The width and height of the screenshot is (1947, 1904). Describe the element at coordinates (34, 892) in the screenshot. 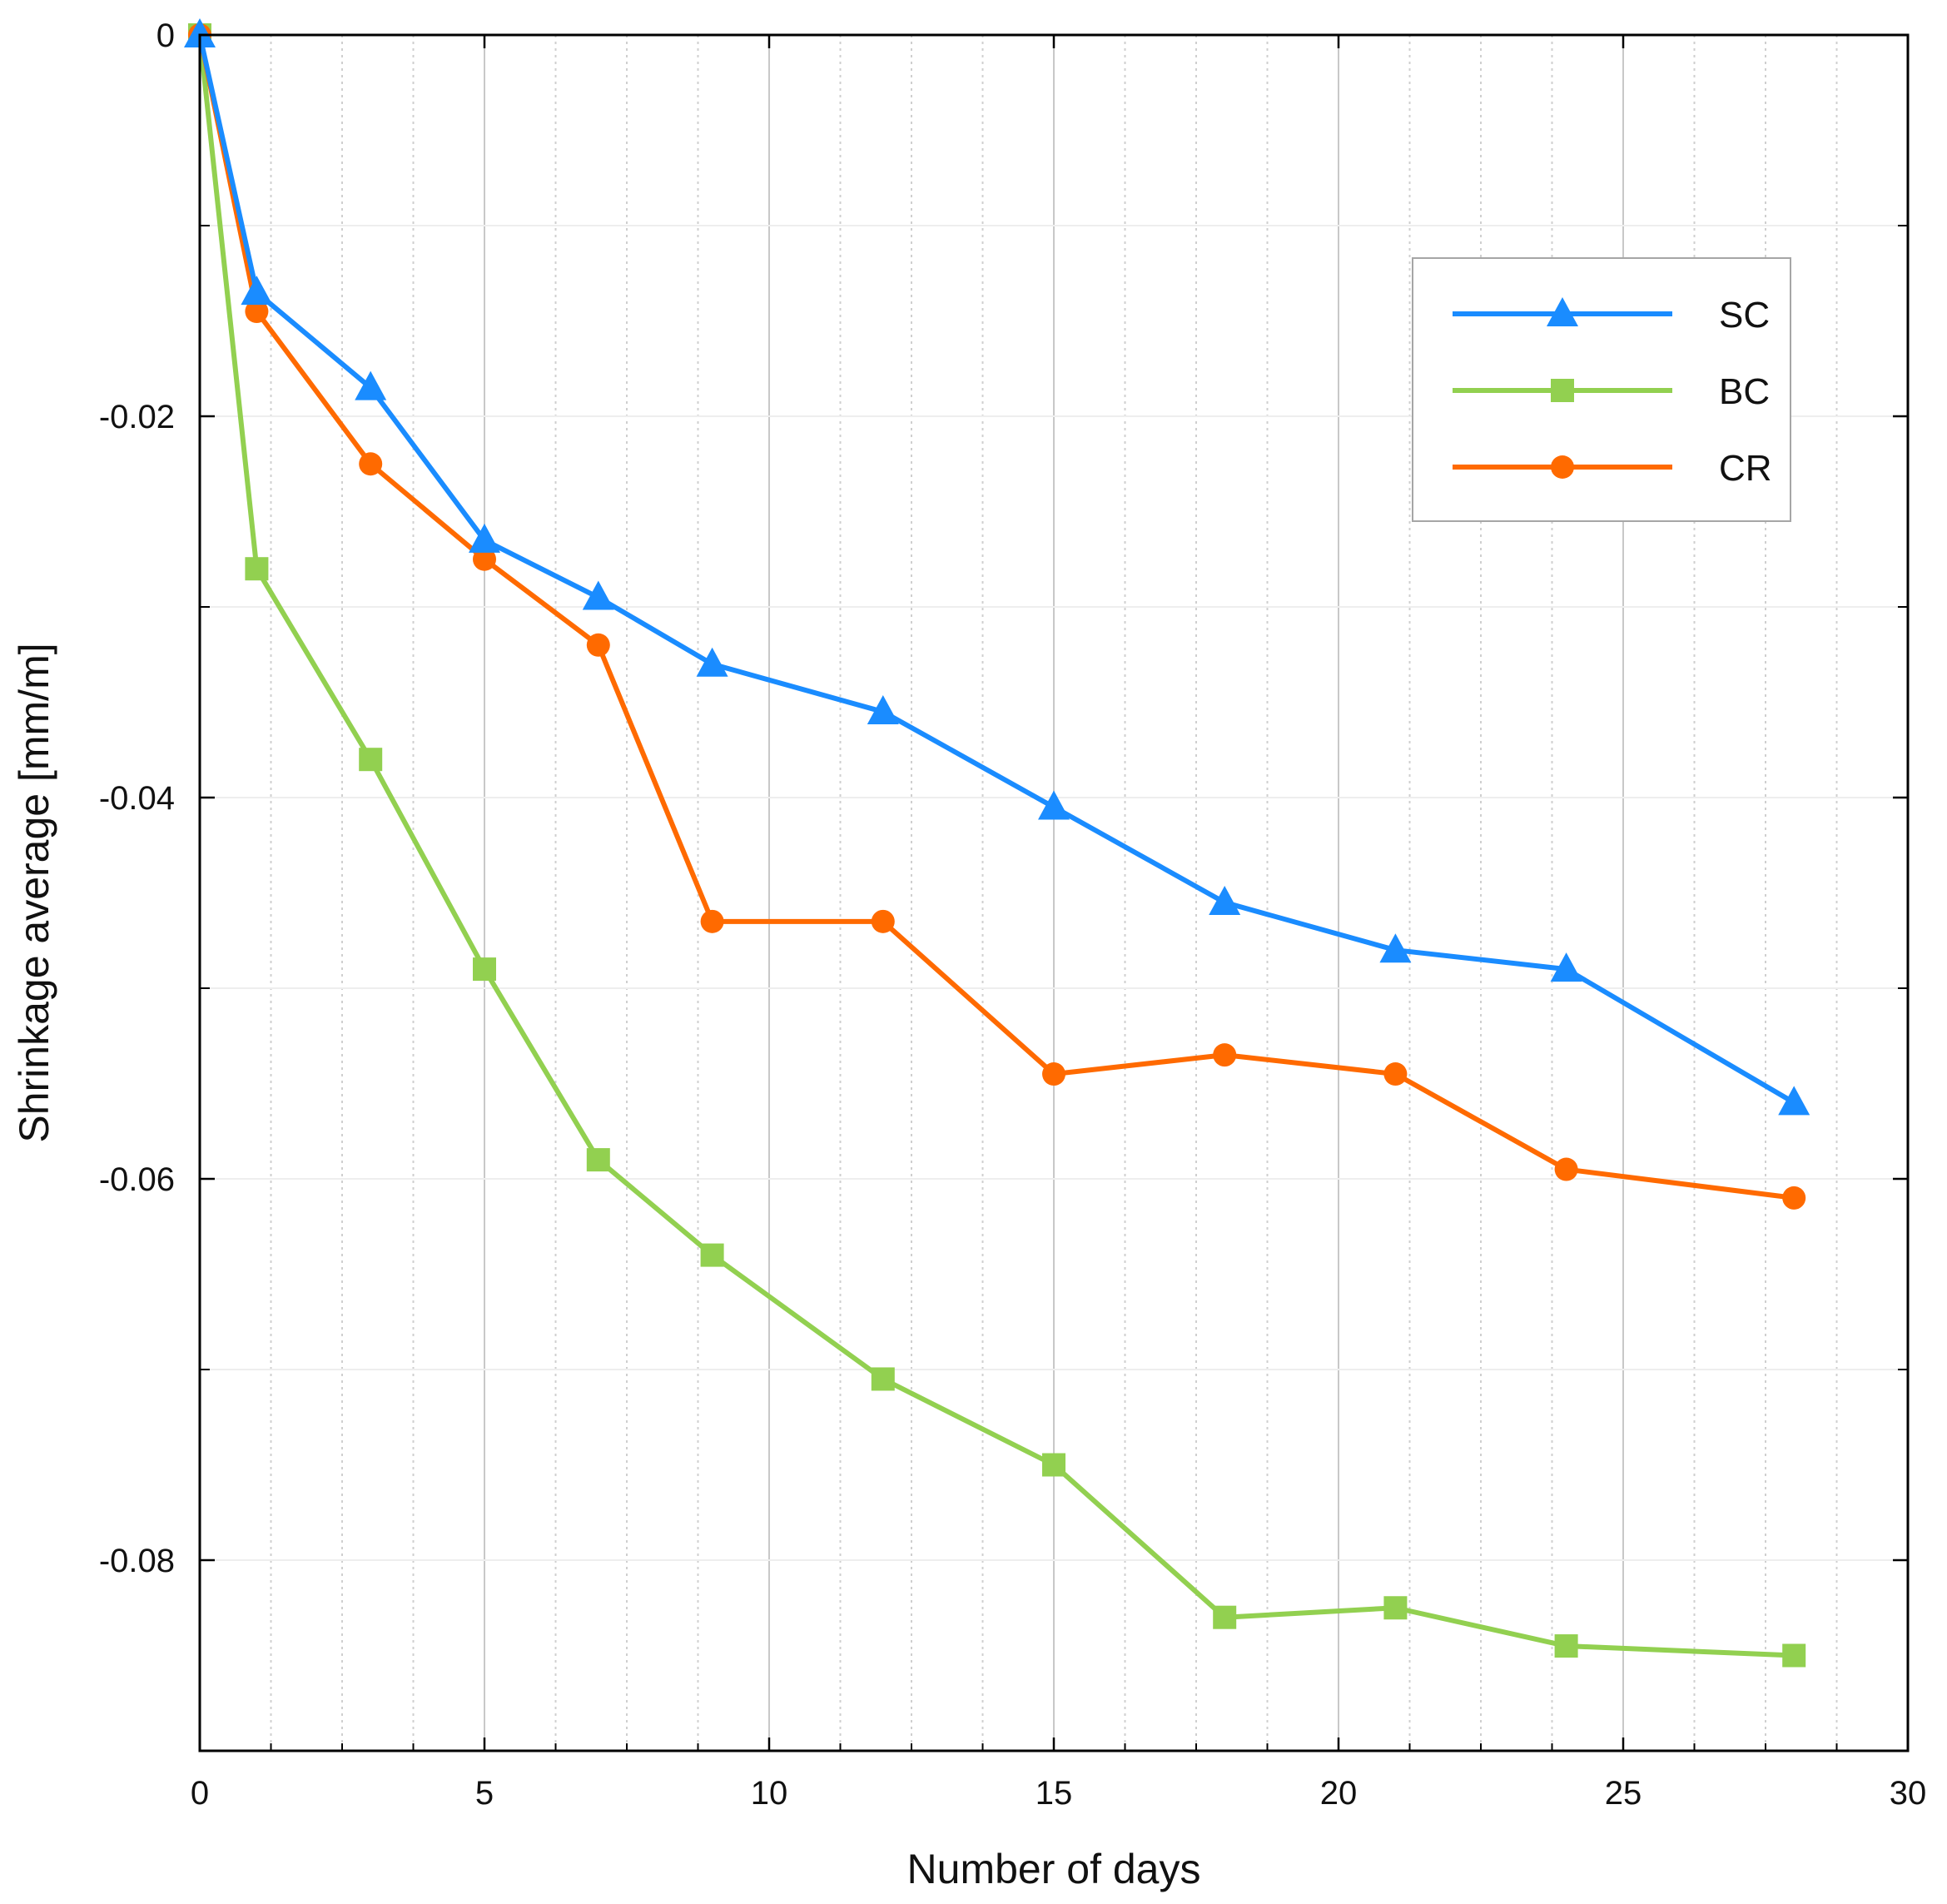

I see `y-axis-label: Shrinkage average [mm/m]` at that location.